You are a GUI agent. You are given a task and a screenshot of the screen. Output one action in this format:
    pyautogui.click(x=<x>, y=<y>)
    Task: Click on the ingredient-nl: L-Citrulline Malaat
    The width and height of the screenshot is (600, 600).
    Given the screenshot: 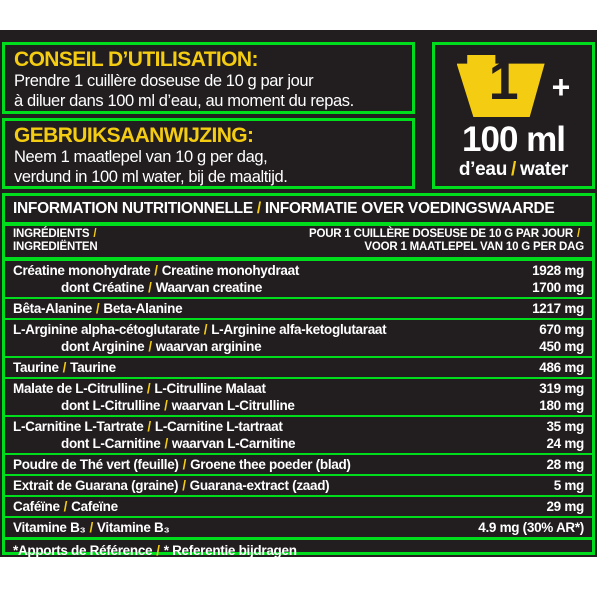 What is the action you would take?
    pyautogui.click(x=210, y=388)
    